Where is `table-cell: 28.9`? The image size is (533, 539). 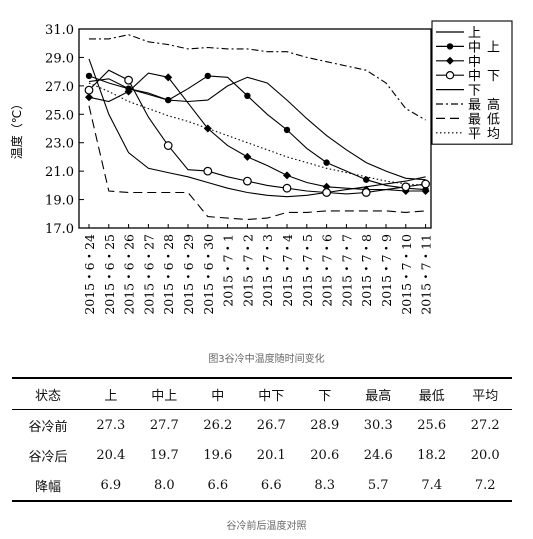
table-cell: 28.9 is located at coordinates (325, 425).